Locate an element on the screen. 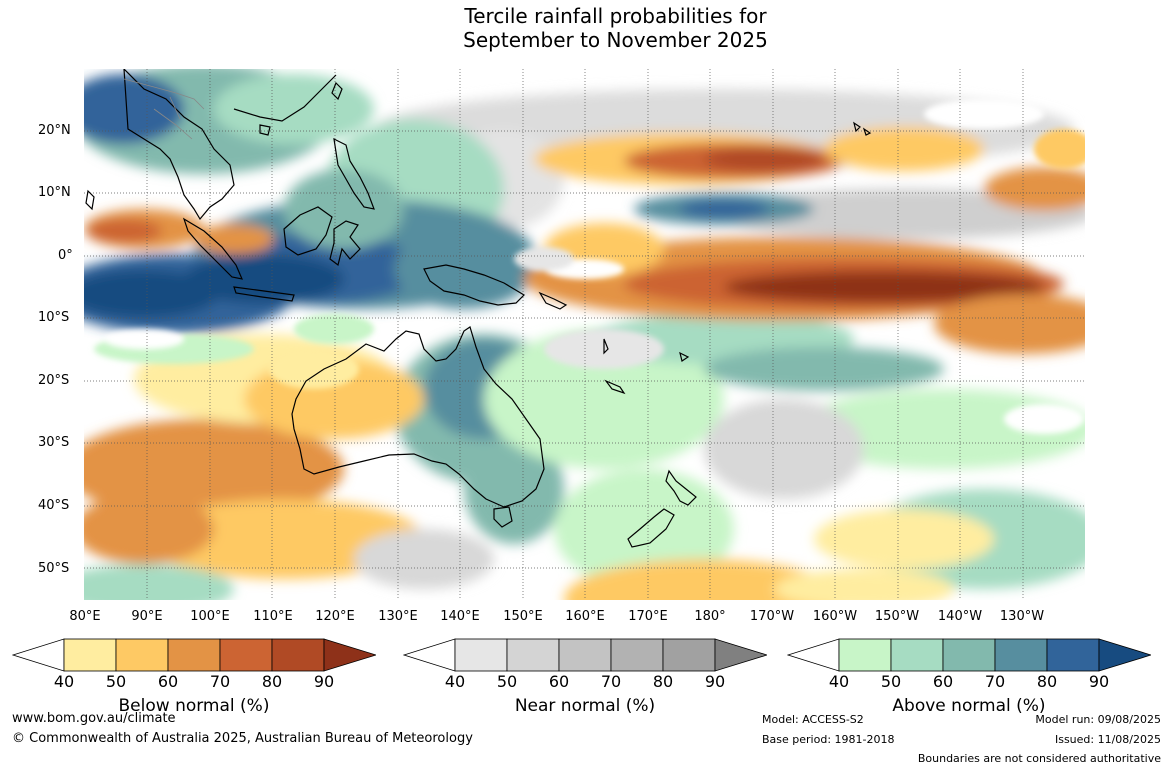 This screenshot has height=770, width=1173. below-tick-80: 80 is located at coordinates (272, 681).